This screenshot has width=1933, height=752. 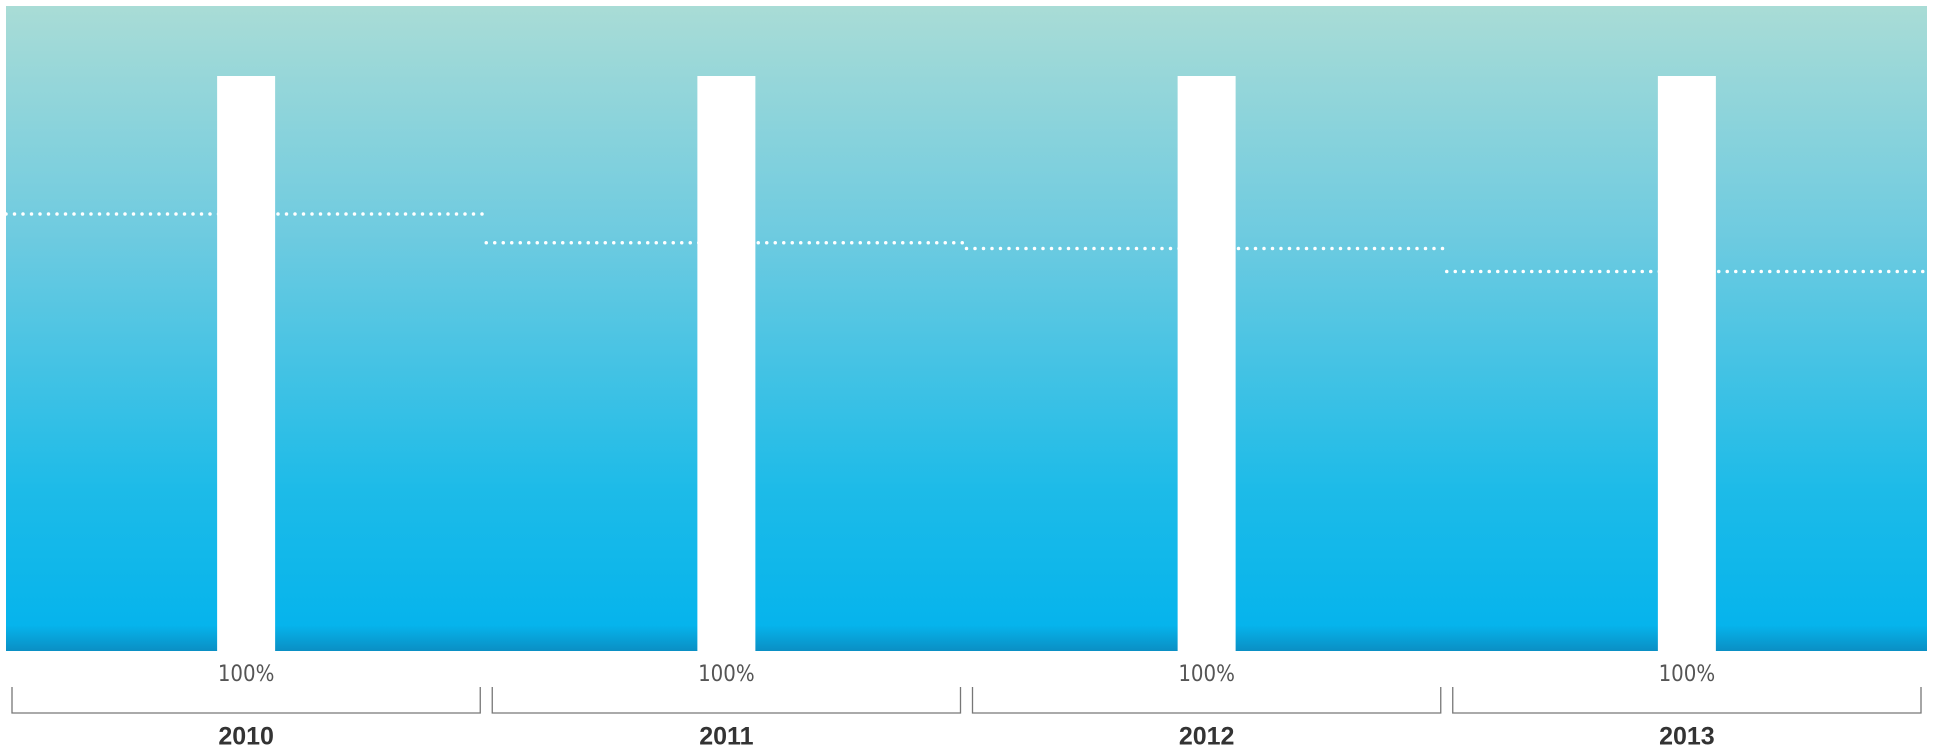 I want to click on x-tick-label: 2011, so click(x=726, y=737).